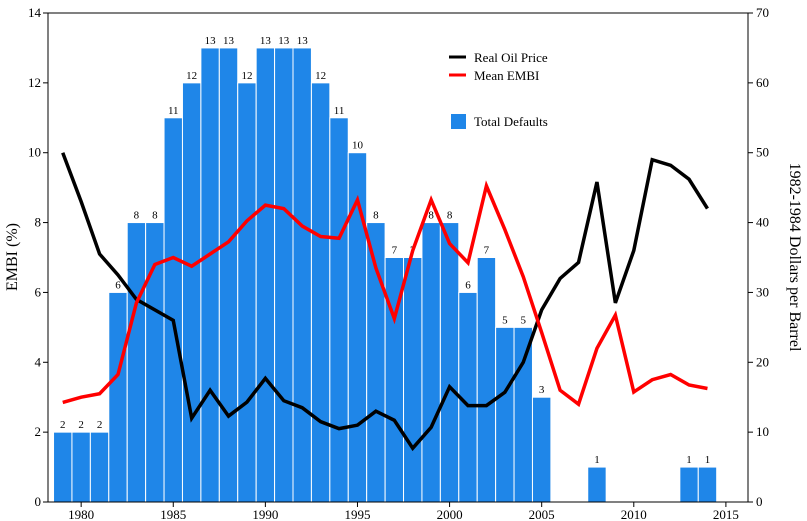 Image resolution: width=807 pixels, height=521 pixels. I want to click on bar-label-1993: 12, so click(320, 76).